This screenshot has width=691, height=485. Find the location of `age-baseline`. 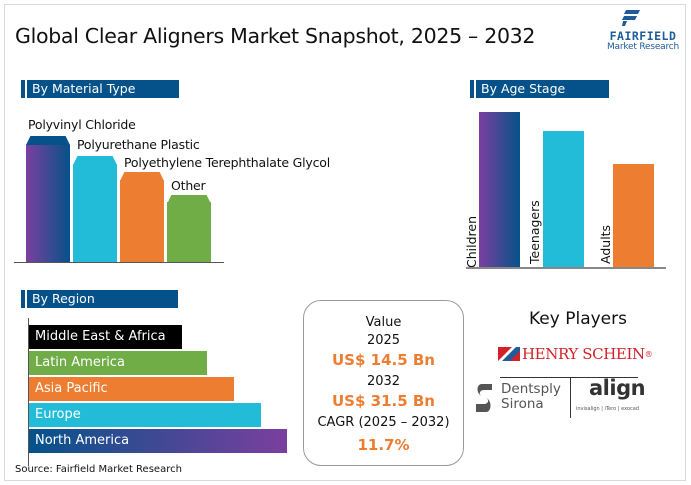

age-baseline is located at coordinates (566, 268).